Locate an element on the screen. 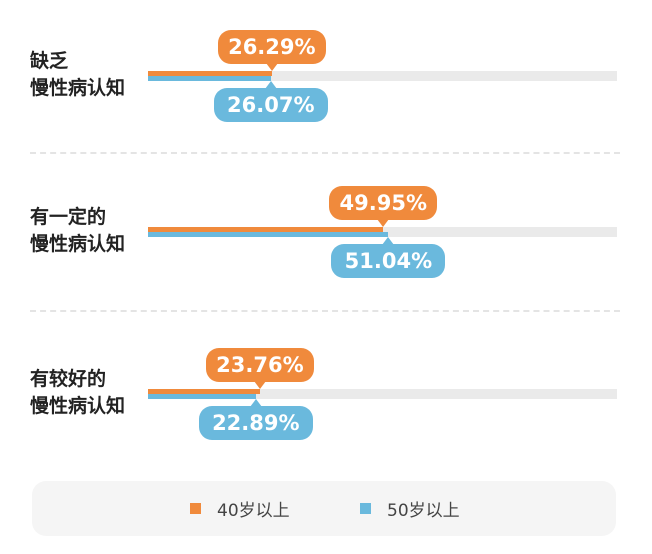 Image resolution: width=652 pixels, height=554 pixels. legend: 40岁以上 50岁以上 is located at coordinates (324, 508).